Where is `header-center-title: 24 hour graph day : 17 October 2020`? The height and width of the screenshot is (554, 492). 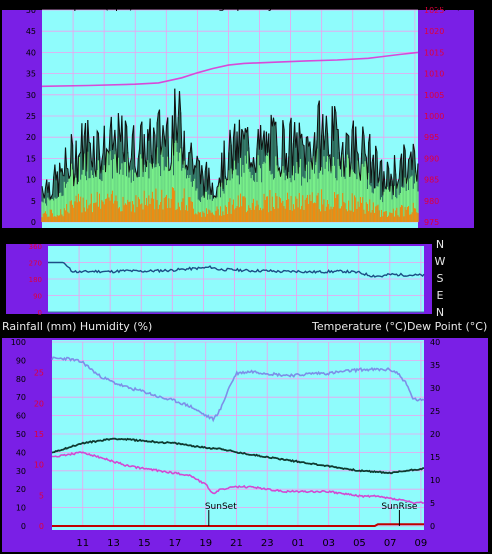
header-center-title: 24 hour graph day : 17 October 2020 is located at coordinates (275, 6).